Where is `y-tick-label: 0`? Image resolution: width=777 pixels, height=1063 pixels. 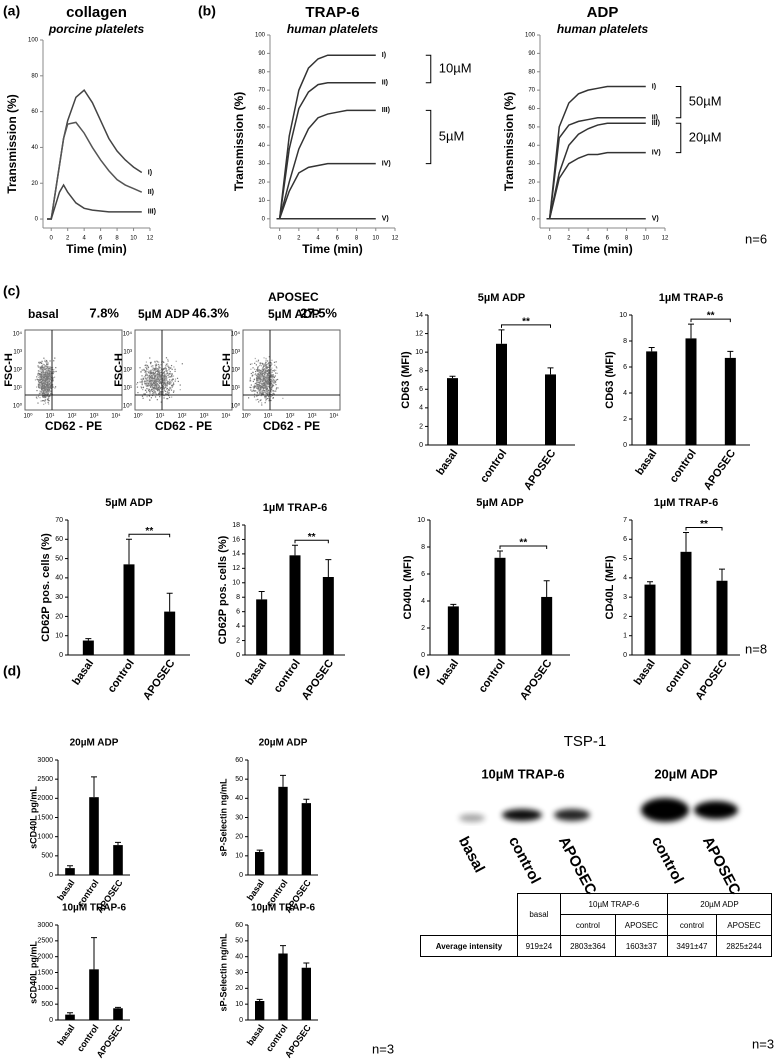
y-tick-label: 0 is located at coordinates (241, 1020).